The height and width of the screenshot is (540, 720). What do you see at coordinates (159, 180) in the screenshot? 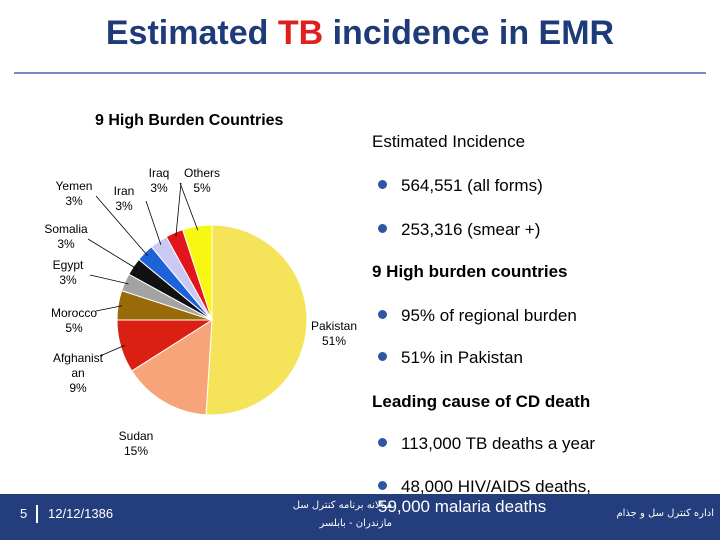
I see `pie-label-iraq: Iraq 3%` at bounding box center [159, 180].